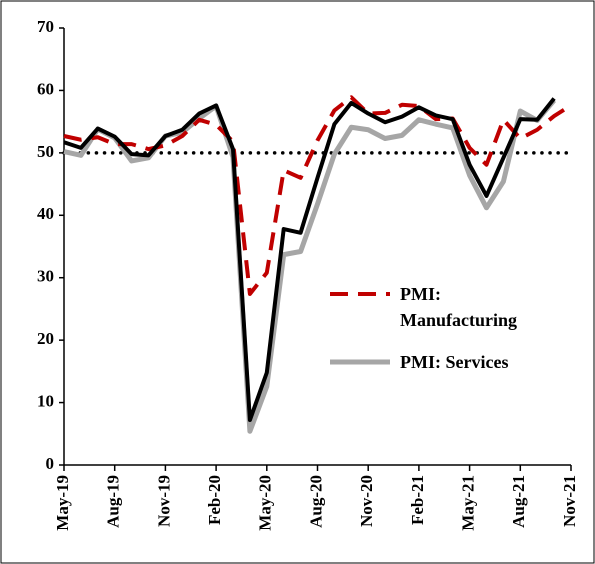  I want to click on x-tick-label: May-20, so click(265, 503).